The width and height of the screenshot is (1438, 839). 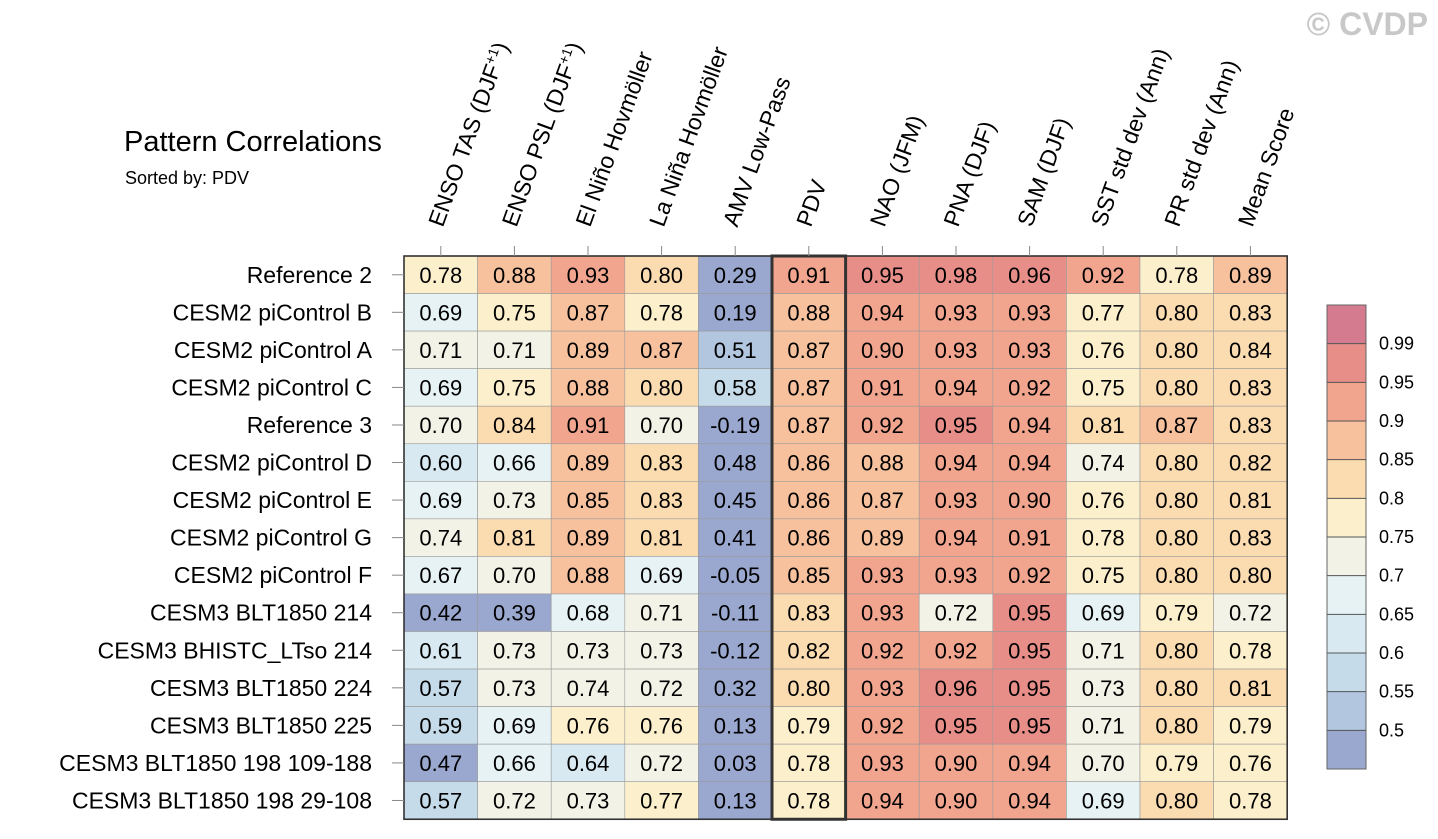 I want to click on cell-value-label: 0.84, so click(x=514, y=425).